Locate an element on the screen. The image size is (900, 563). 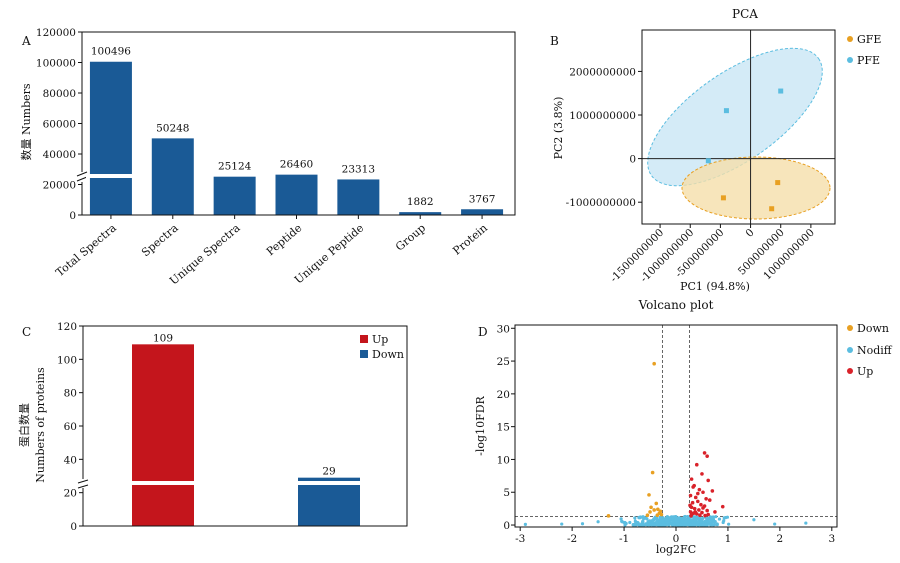
panel-b-ytick-label: 1000000000 is located at coordinates (602, 116).